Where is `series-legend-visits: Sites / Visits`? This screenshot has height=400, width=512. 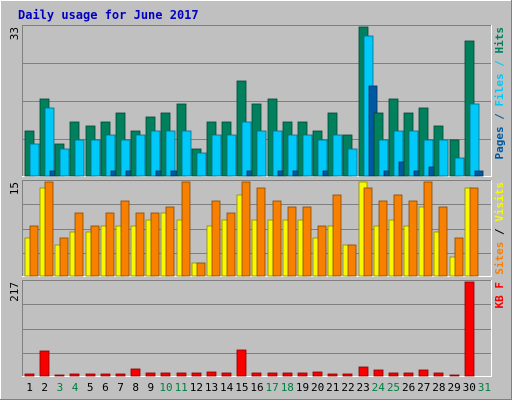 series-legend-visits: Sites / Visits is located at coordinates (499, 228).